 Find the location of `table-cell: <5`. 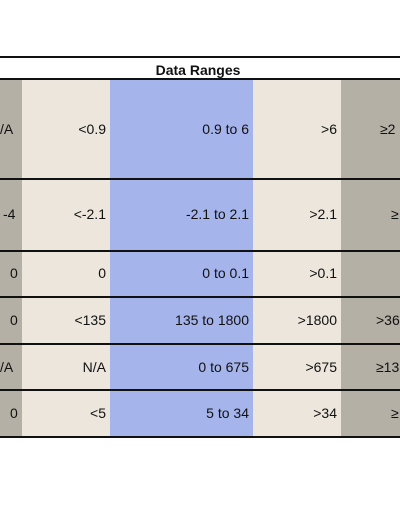

table-cell: <5 is located at coordinates (98, 413).